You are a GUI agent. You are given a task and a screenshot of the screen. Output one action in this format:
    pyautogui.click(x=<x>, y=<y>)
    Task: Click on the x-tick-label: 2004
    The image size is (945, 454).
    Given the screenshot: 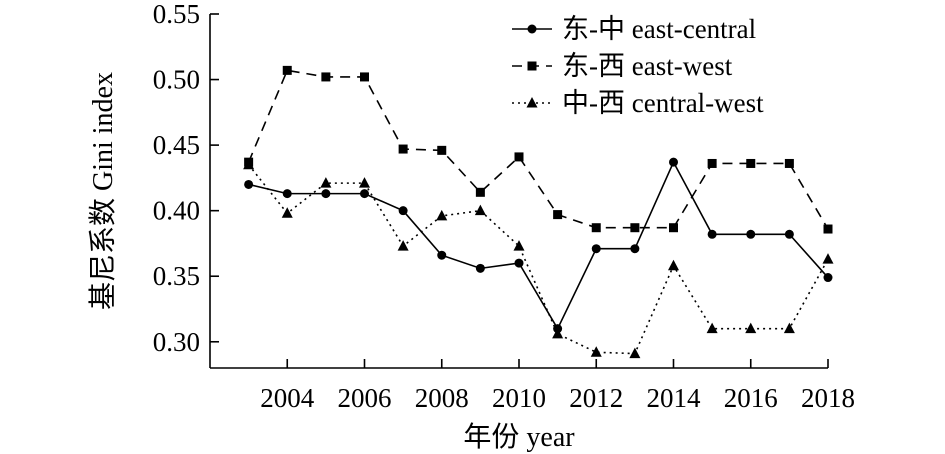 What is the action you would take?
    pyautogui.click(x=287, y=398)
    